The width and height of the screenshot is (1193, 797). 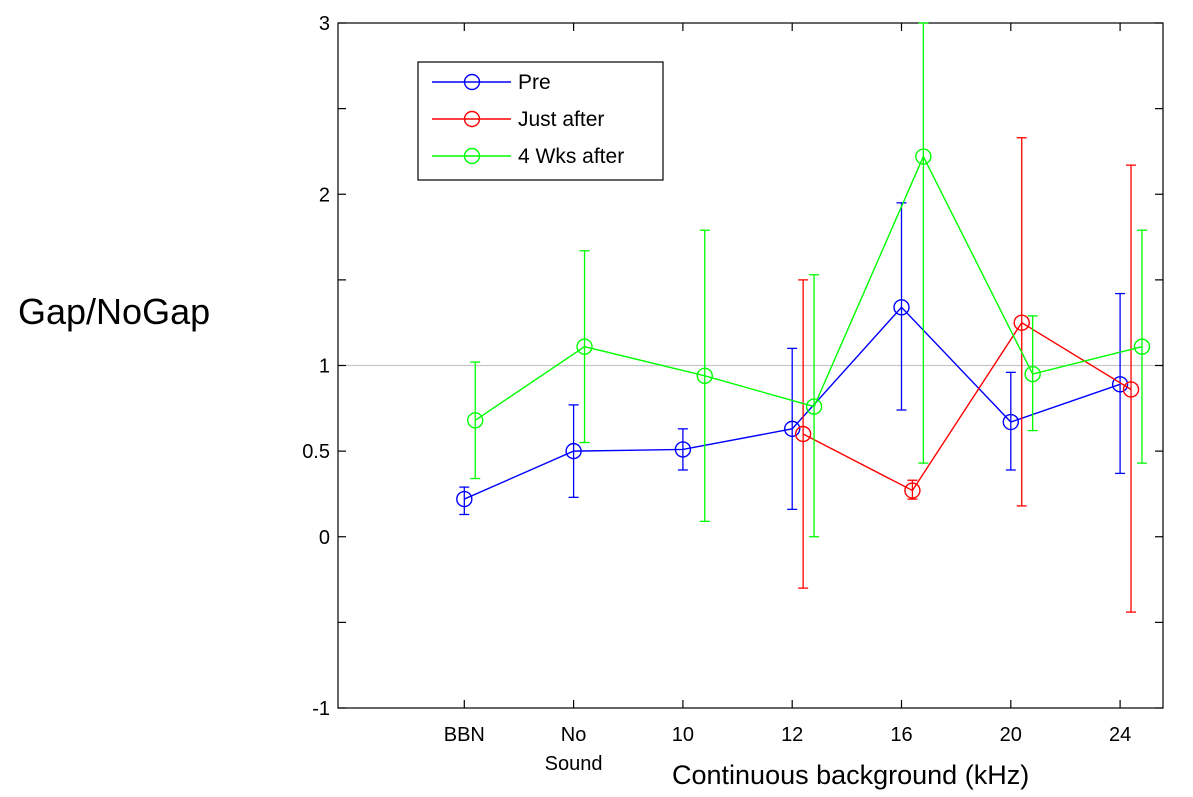 What do you see at coordinates (574, 764) in the screenshot?
I see `x-tick-label: Sound` at bounding box center [574, 764].